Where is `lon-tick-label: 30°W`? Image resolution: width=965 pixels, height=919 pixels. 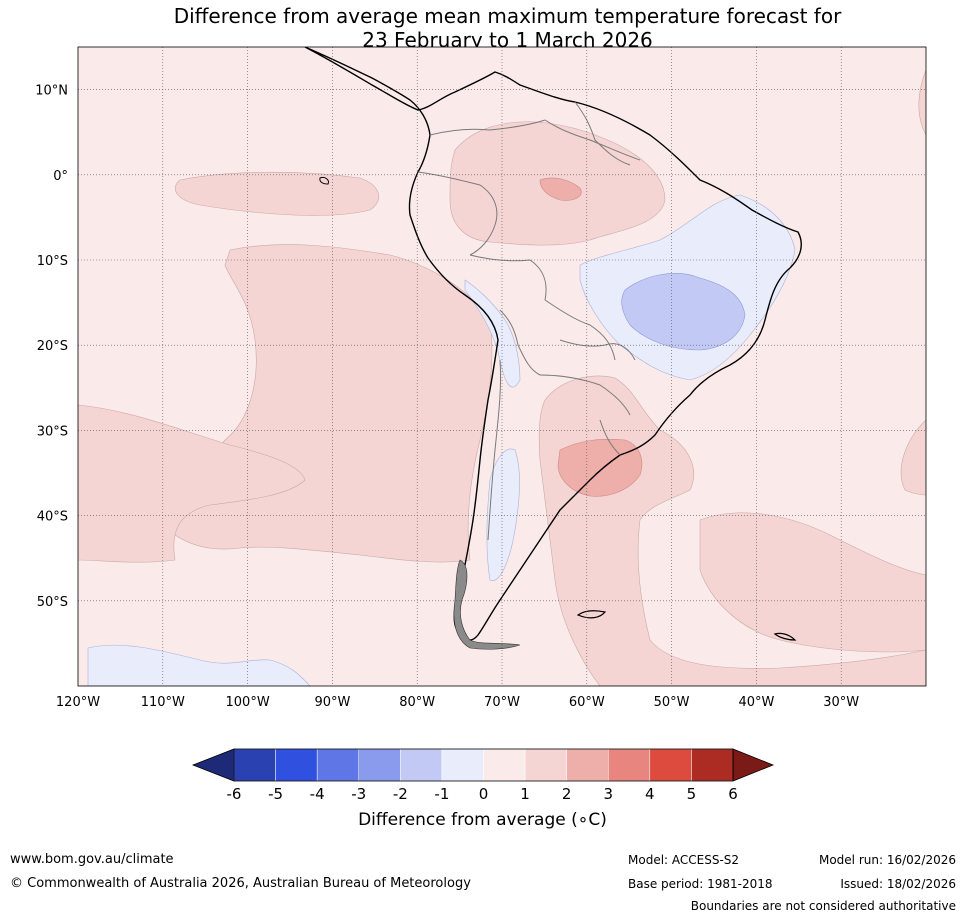 lon-tick-label: 30°W is located at coordinates (841, 702).